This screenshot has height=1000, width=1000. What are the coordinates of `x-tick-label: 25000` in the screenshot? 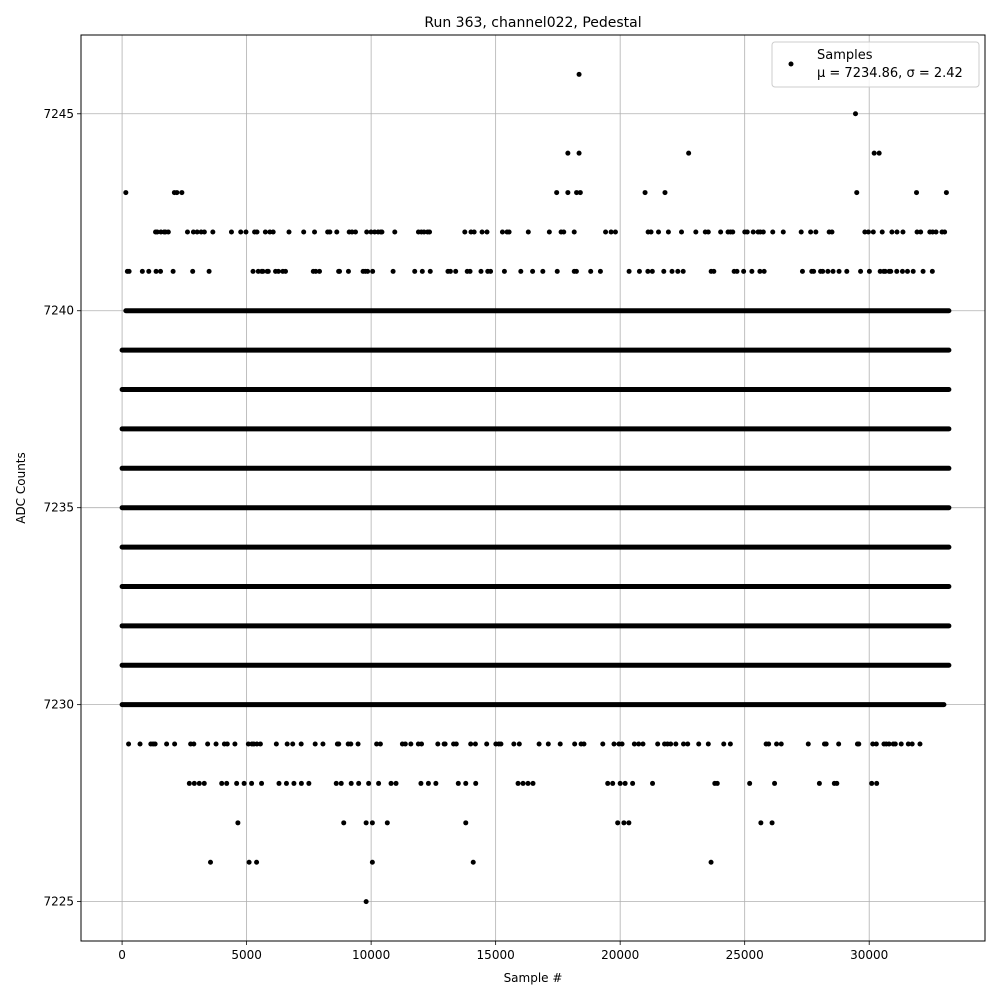 It's located at (745, 955).